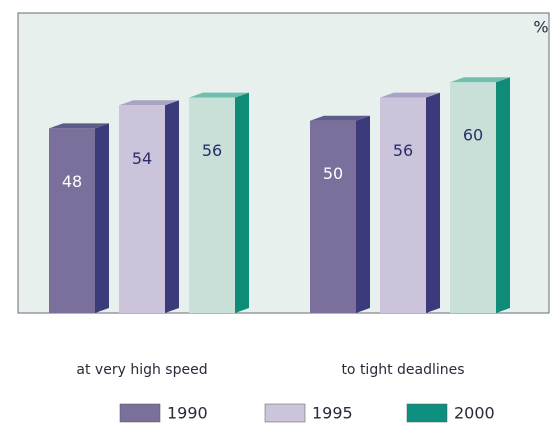 The height and width of the screenshot is (434, 559). What do you see at coordinates (187, 413) in the screenshot?
I see `legend-label: 1990` at bounding box center [187, 413].